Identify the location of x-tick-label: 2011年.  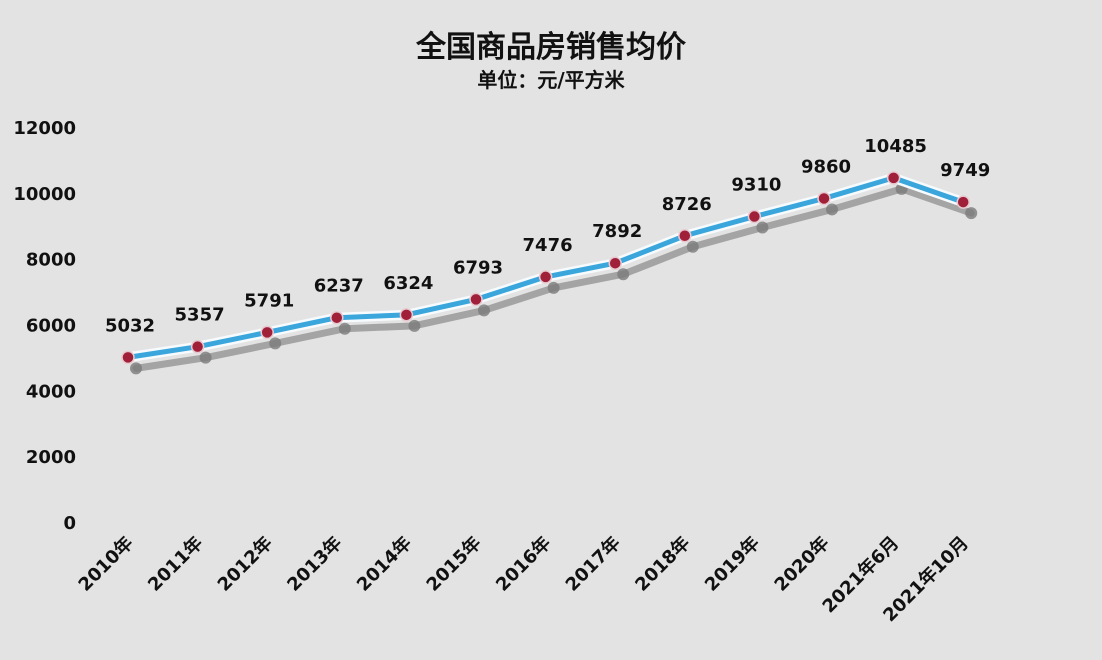
(175, 564).